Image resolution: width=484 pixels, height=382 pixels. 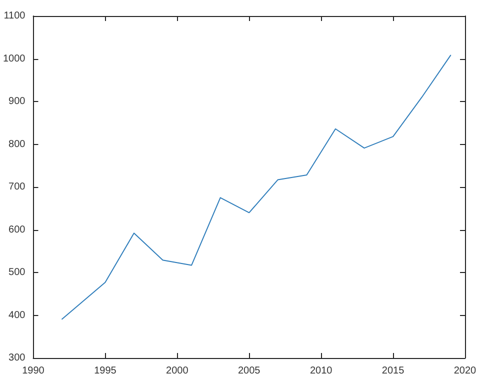 What do you see at coordinates (393, 371) in the screenshot?
I see `x-tick-label: 2015` at bounding box center [393, 371].